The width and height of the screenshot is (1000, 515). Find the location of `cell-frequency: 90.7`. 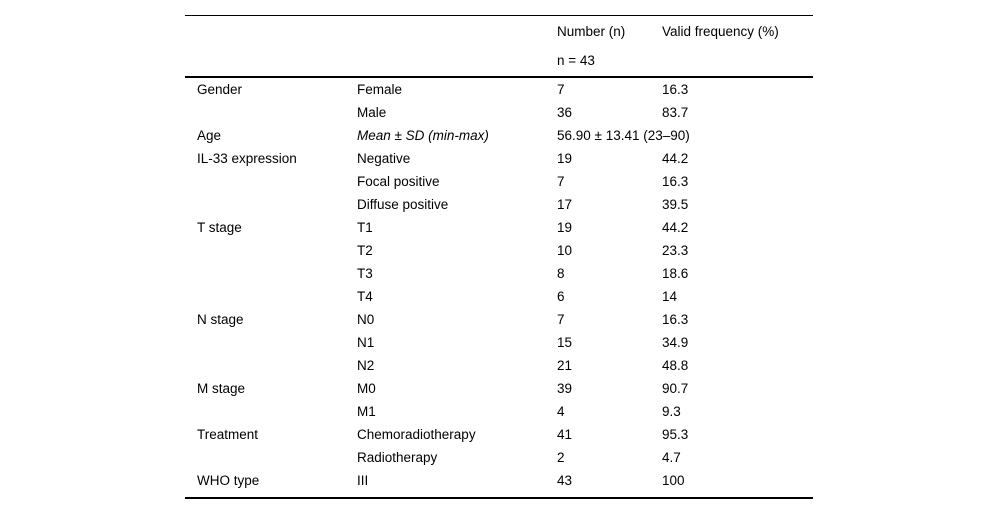

cell-frequency: 90.7 is located at coordinates (675, 388).